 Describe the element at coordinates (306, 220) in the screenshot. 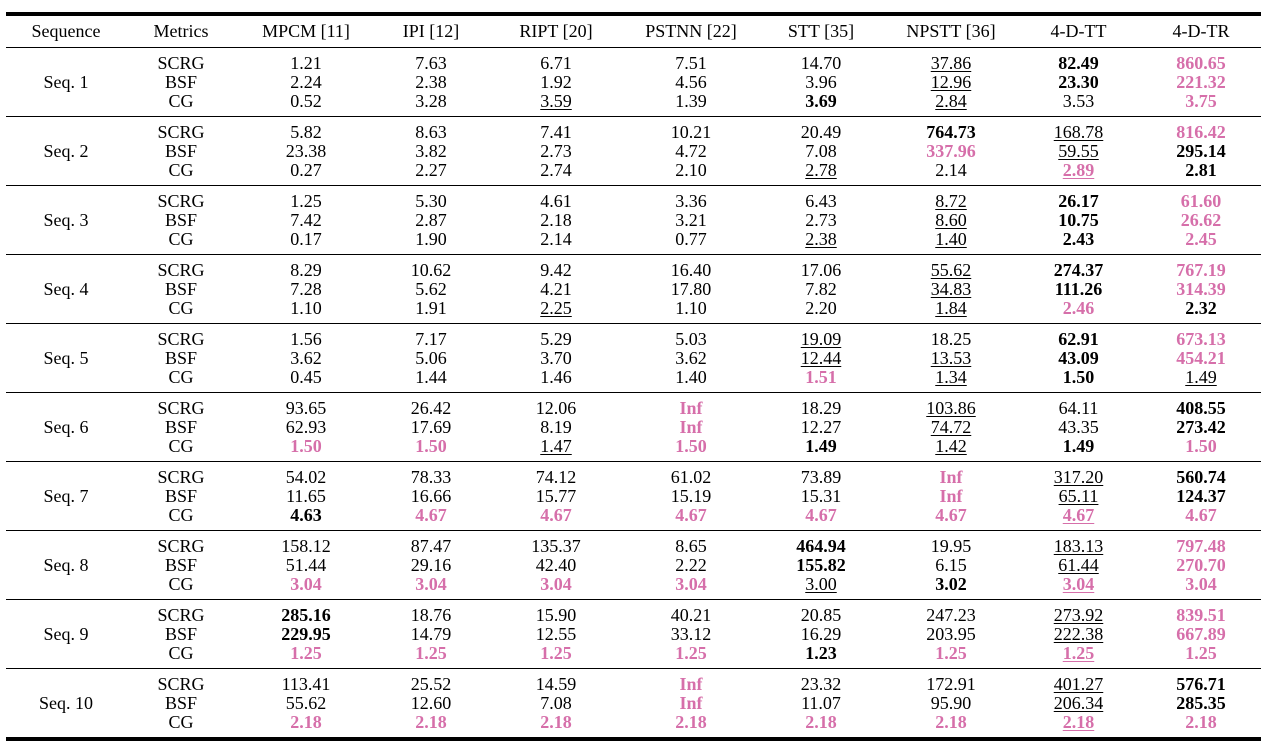

I see `value-cell: 1.25 7.42 0.17` at that location.